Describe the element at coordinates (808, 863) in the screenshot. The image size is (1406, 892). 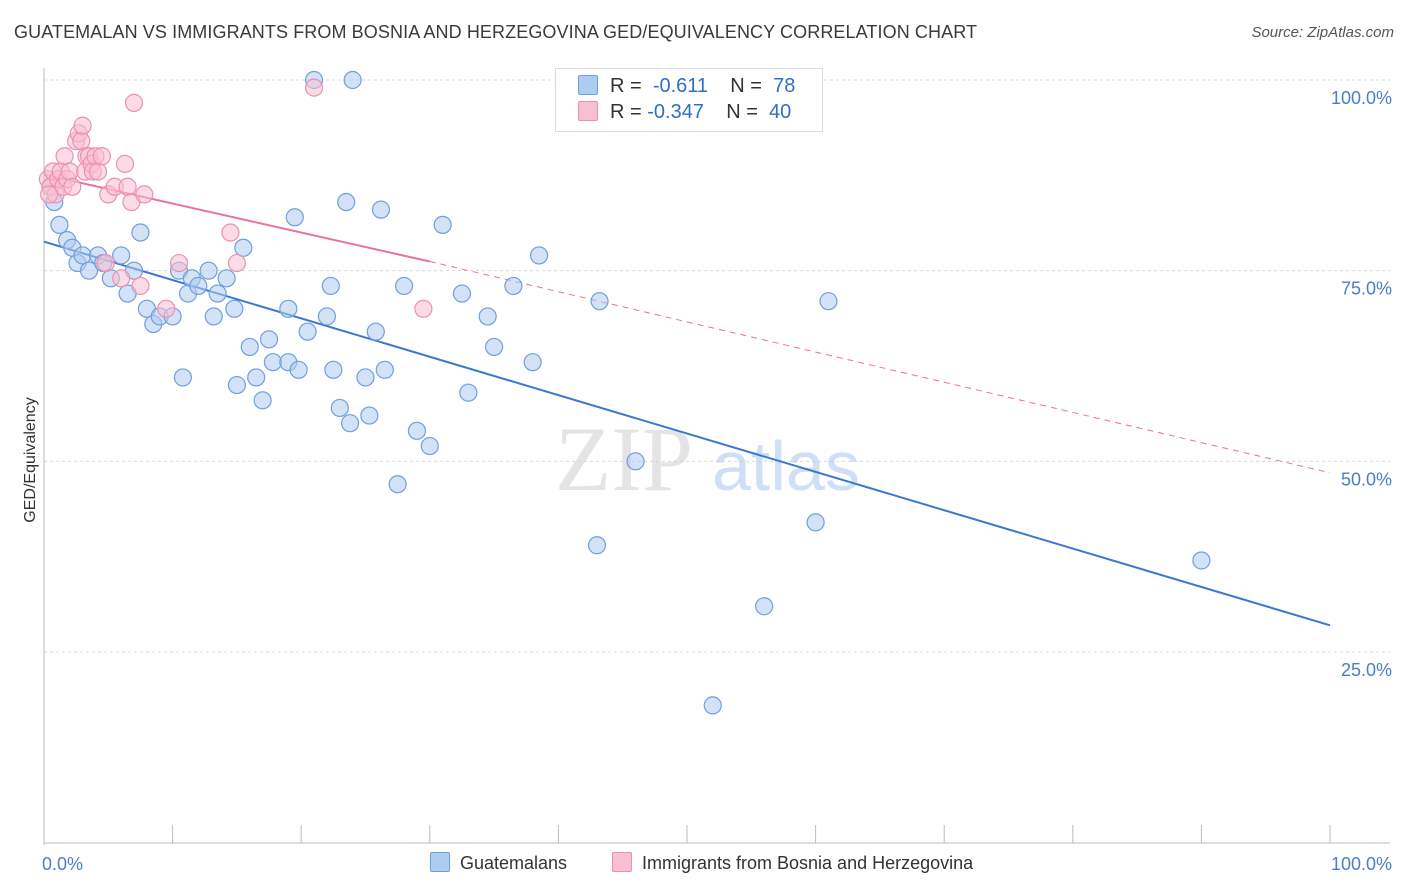
I see `legend-label: Immigrants from Bosnia and Herzegovina` at that location.